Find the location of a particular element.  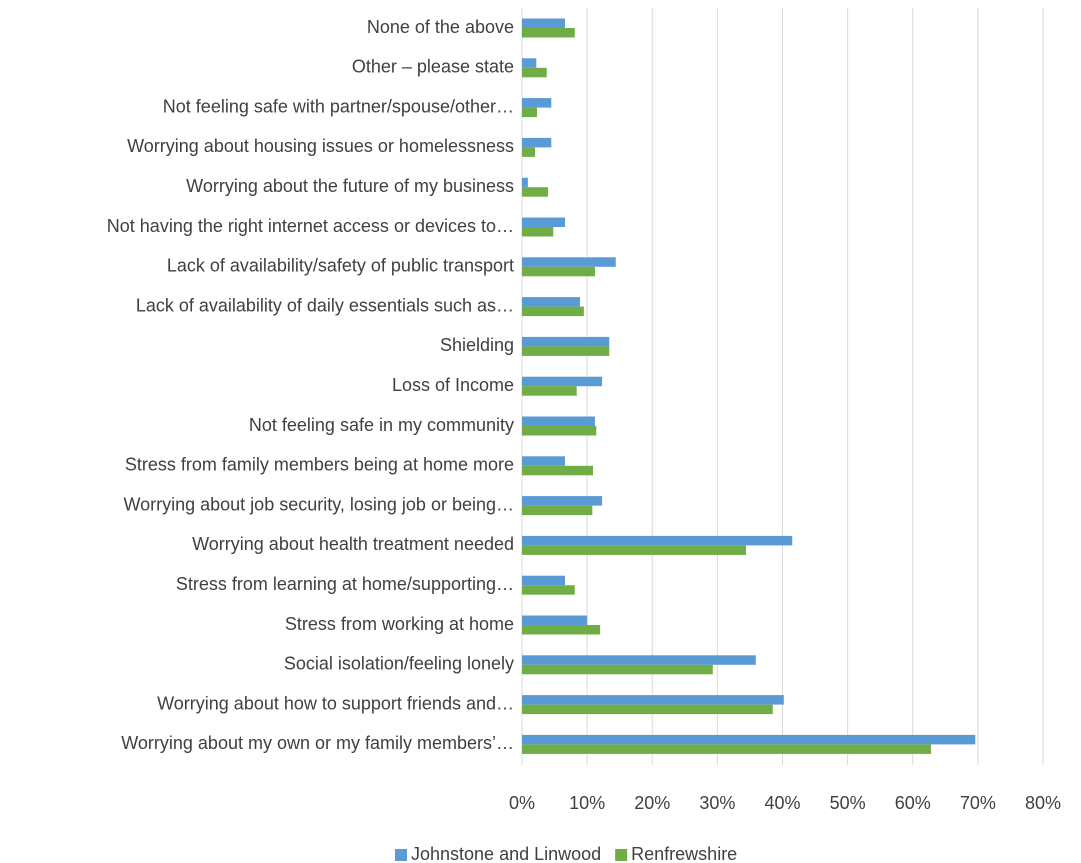

legend-label: Johnstone and Linwood is located at coordinates (506, 853).